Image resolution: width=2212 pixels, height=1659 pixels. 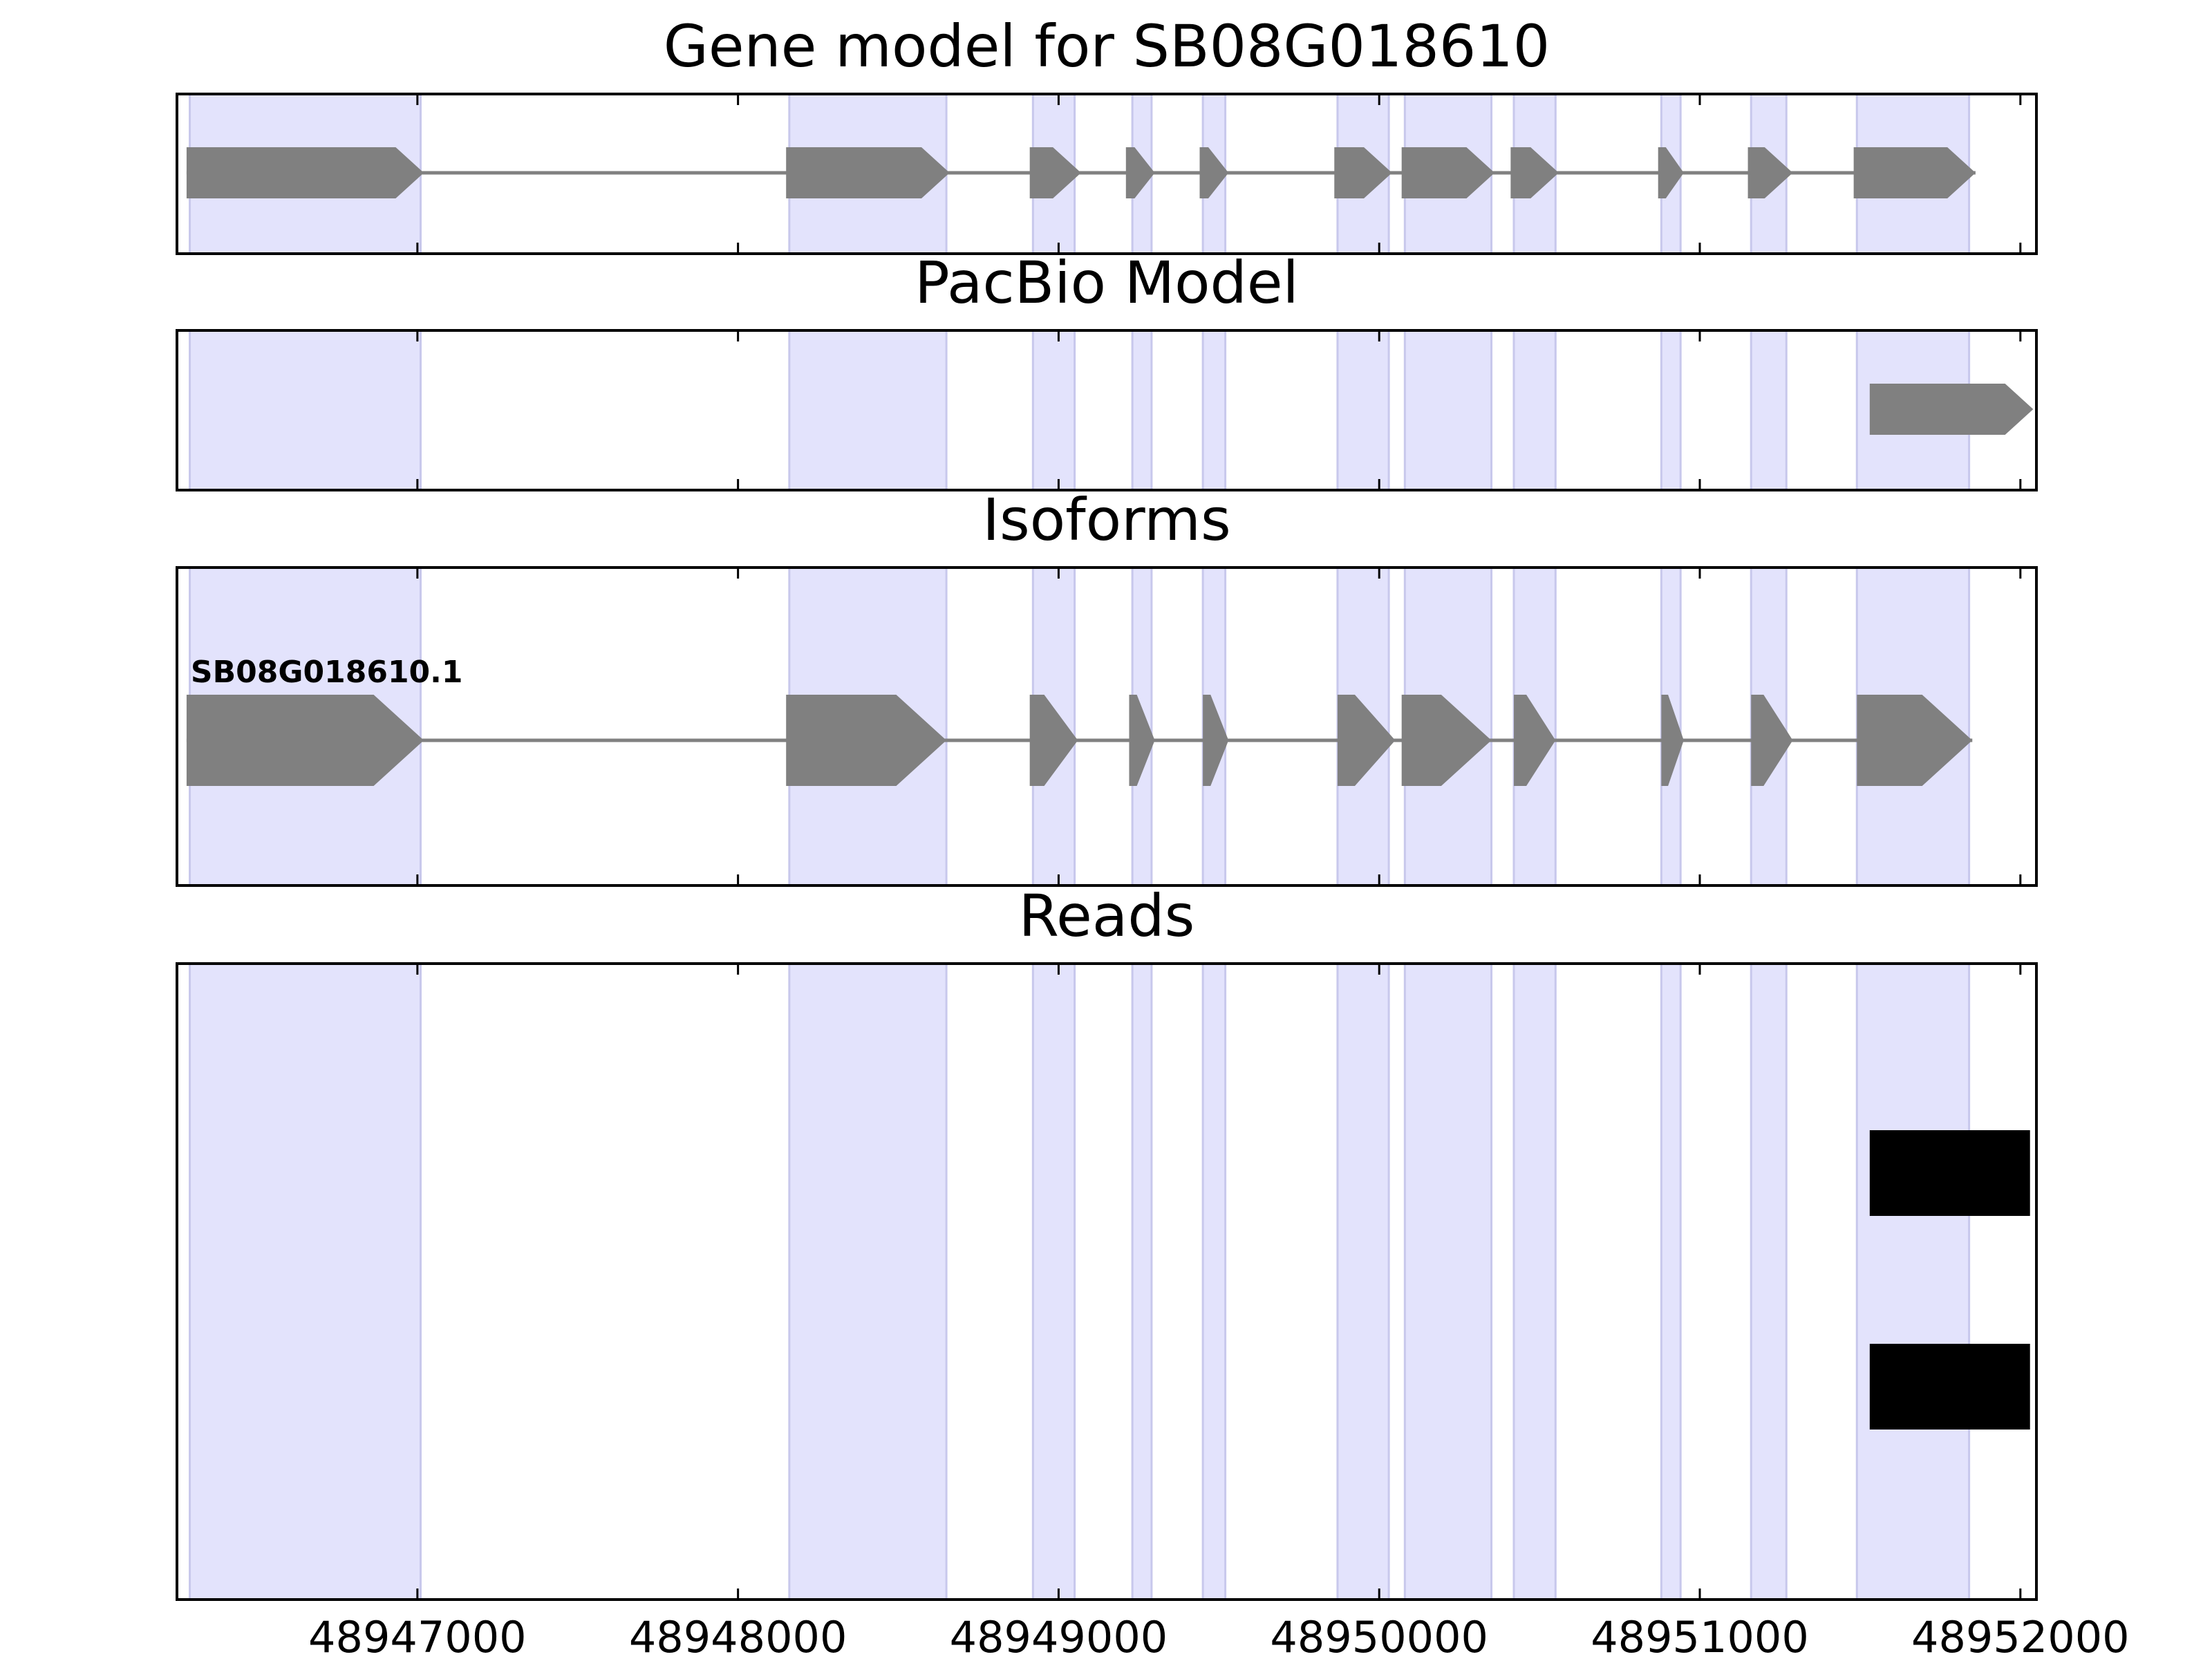 I want to click on panel-title: Isoforms, so click(x=1106, y=520).